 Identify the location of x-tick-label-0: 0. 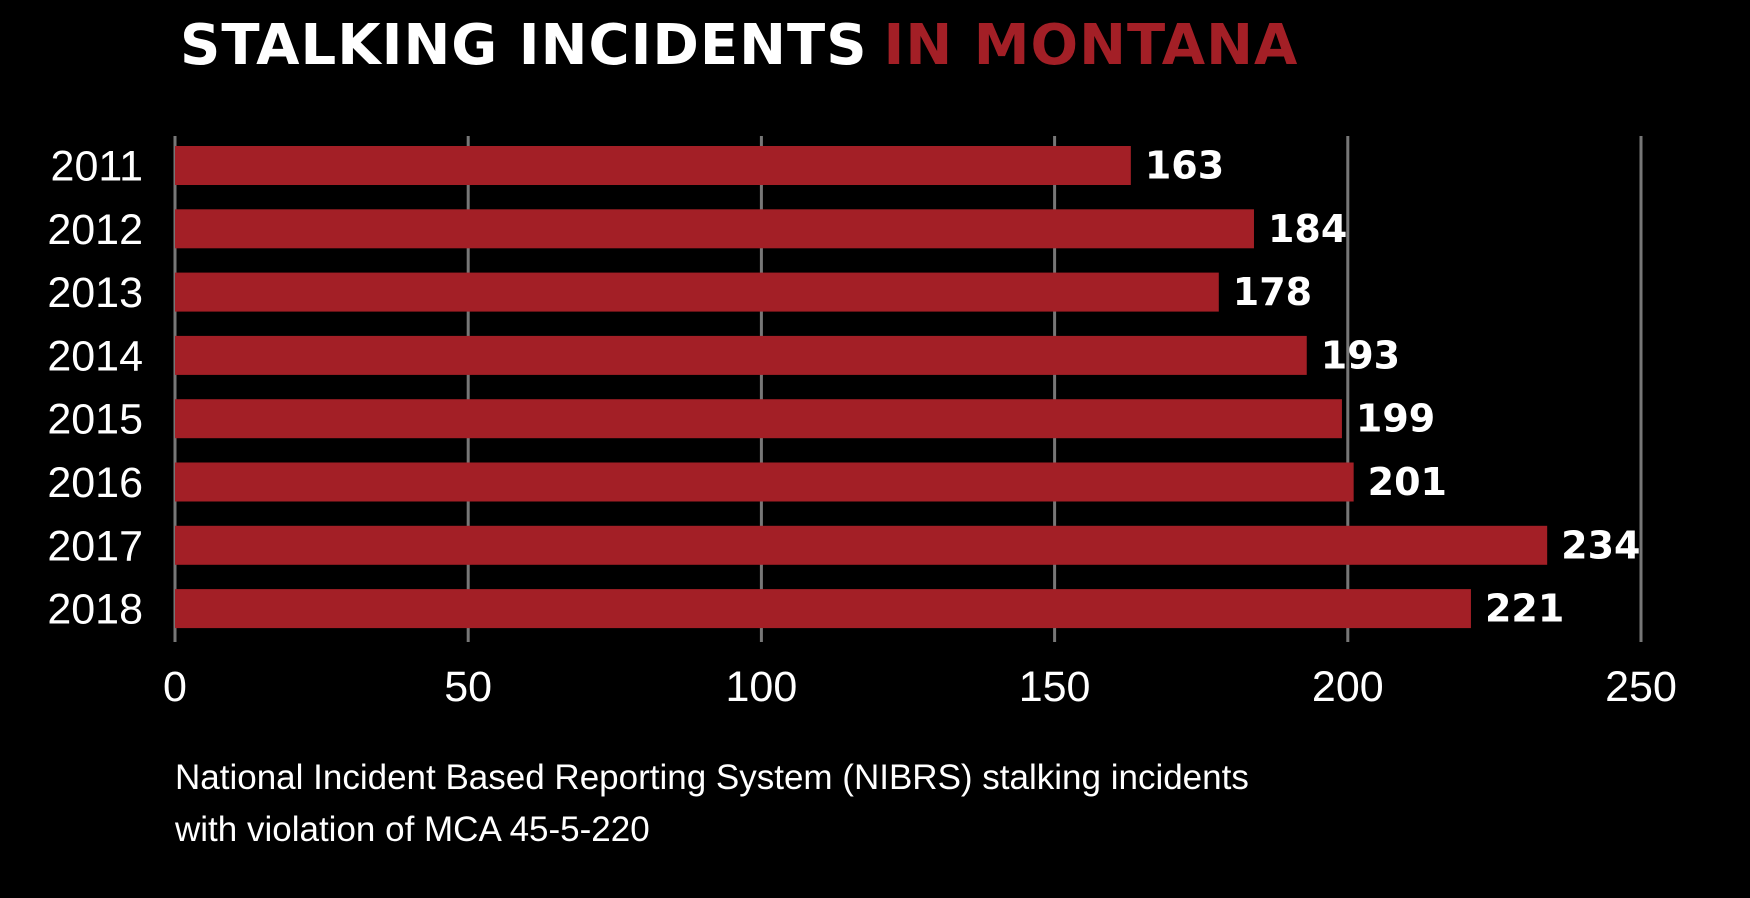
(175, 687).